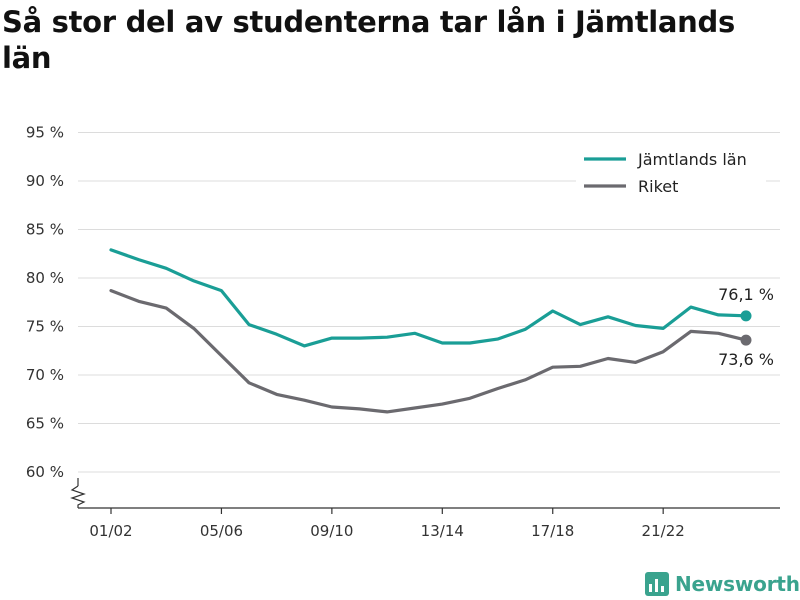 The image size is (800, 600). Describe the element at coordinates (657, 584) in the screenshot. I see `newsworthy-logo-icon` at that location.